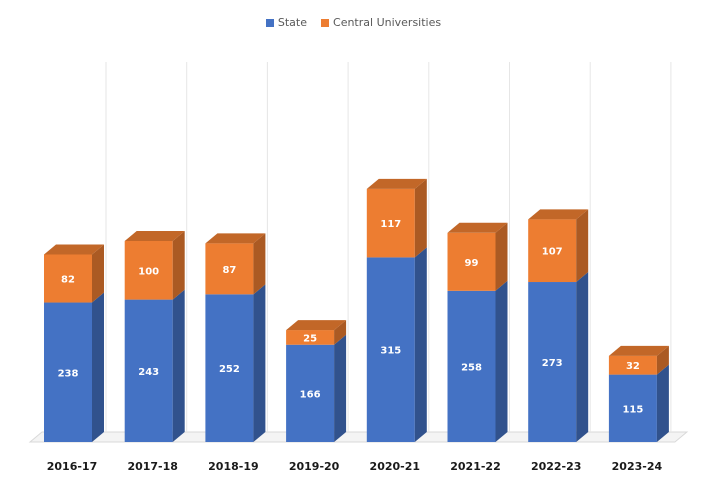 The width and height of the screenshot is (707, 480). I want to click on chart-legend: State Central Universities, so click(353, 22).